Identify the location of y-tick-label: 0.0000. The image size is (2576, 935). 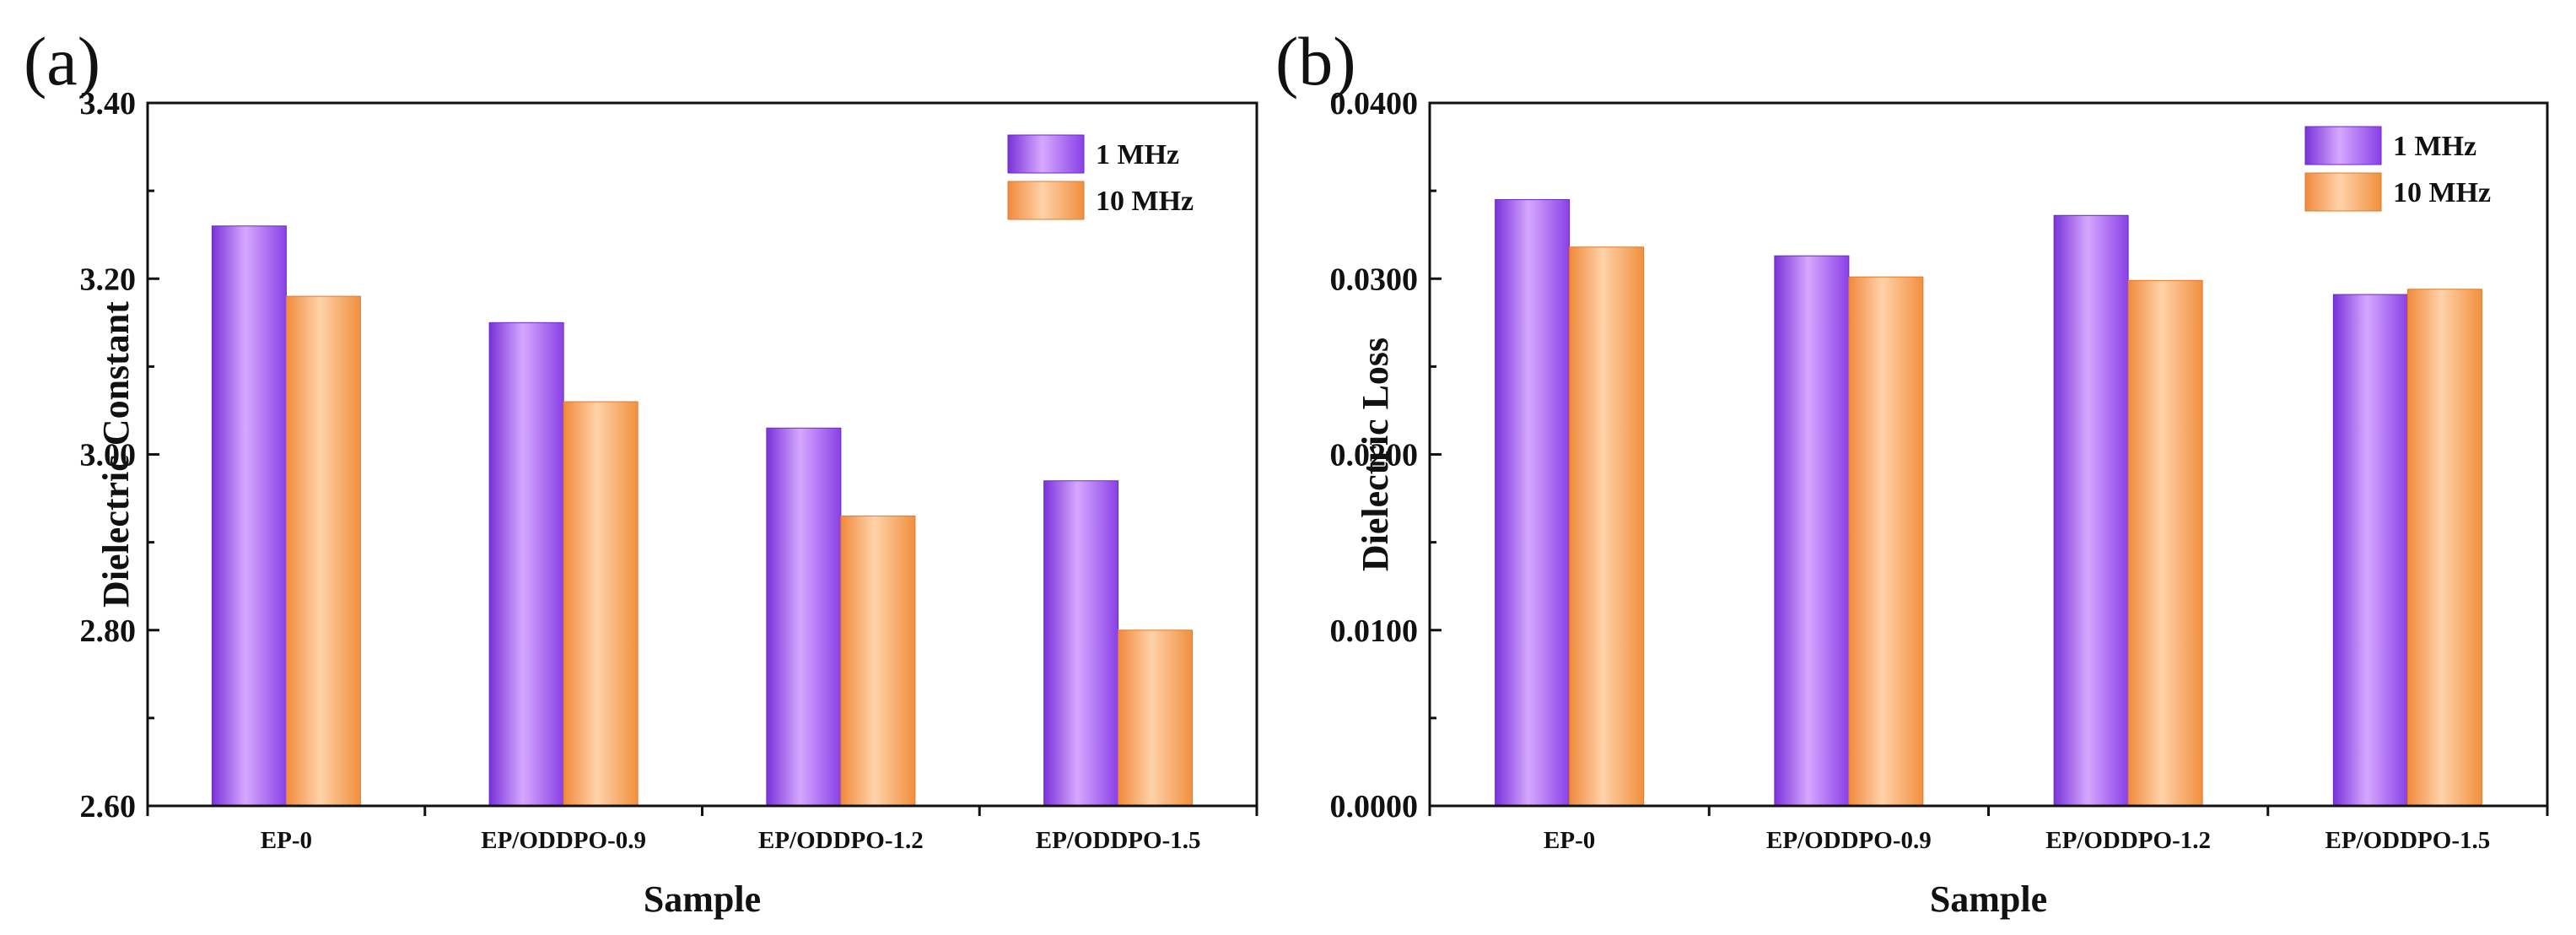
(1374, 806).